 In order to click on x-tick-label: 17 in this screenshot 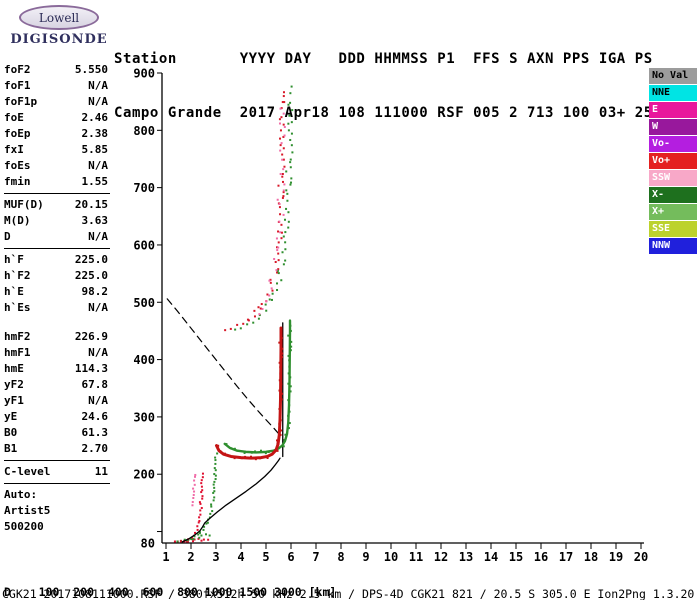, I will do `click(566, 557)`.